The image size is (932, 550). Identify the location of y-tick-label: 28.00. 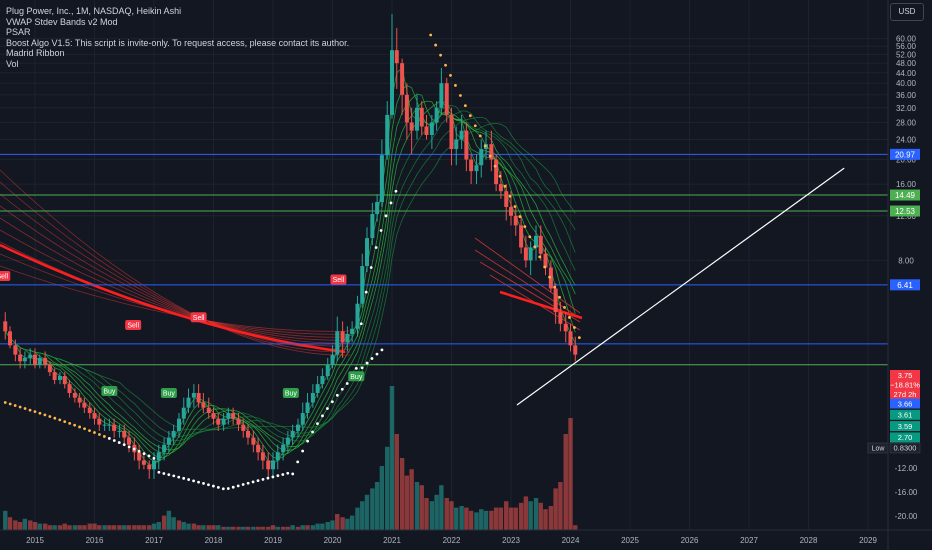
(906, 123).